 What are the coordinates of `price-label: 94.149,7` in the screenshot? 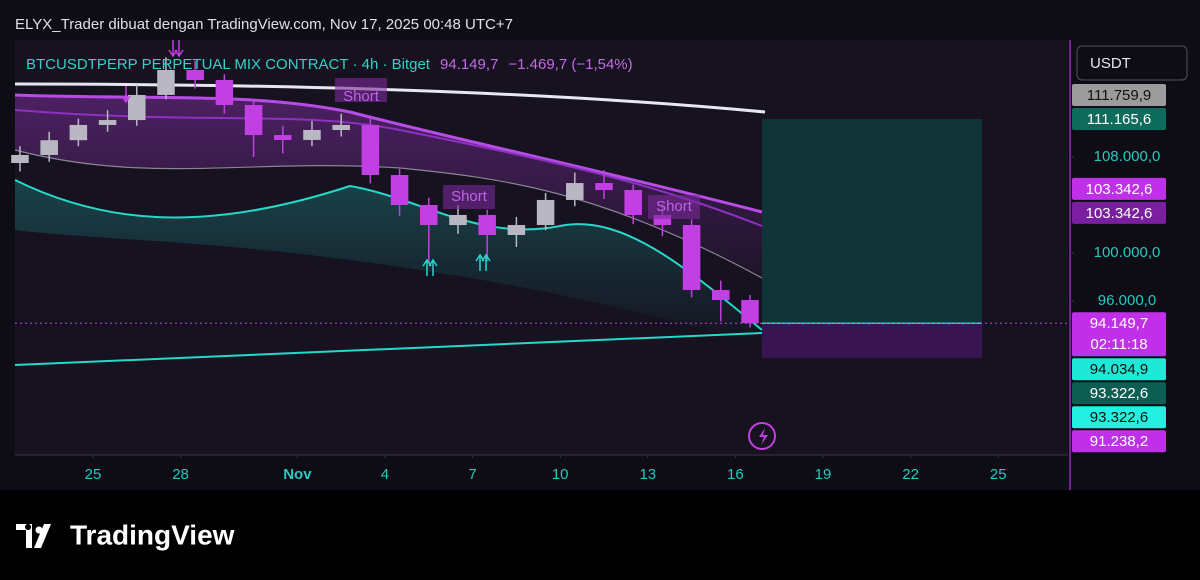 It's located at (1119, 323).